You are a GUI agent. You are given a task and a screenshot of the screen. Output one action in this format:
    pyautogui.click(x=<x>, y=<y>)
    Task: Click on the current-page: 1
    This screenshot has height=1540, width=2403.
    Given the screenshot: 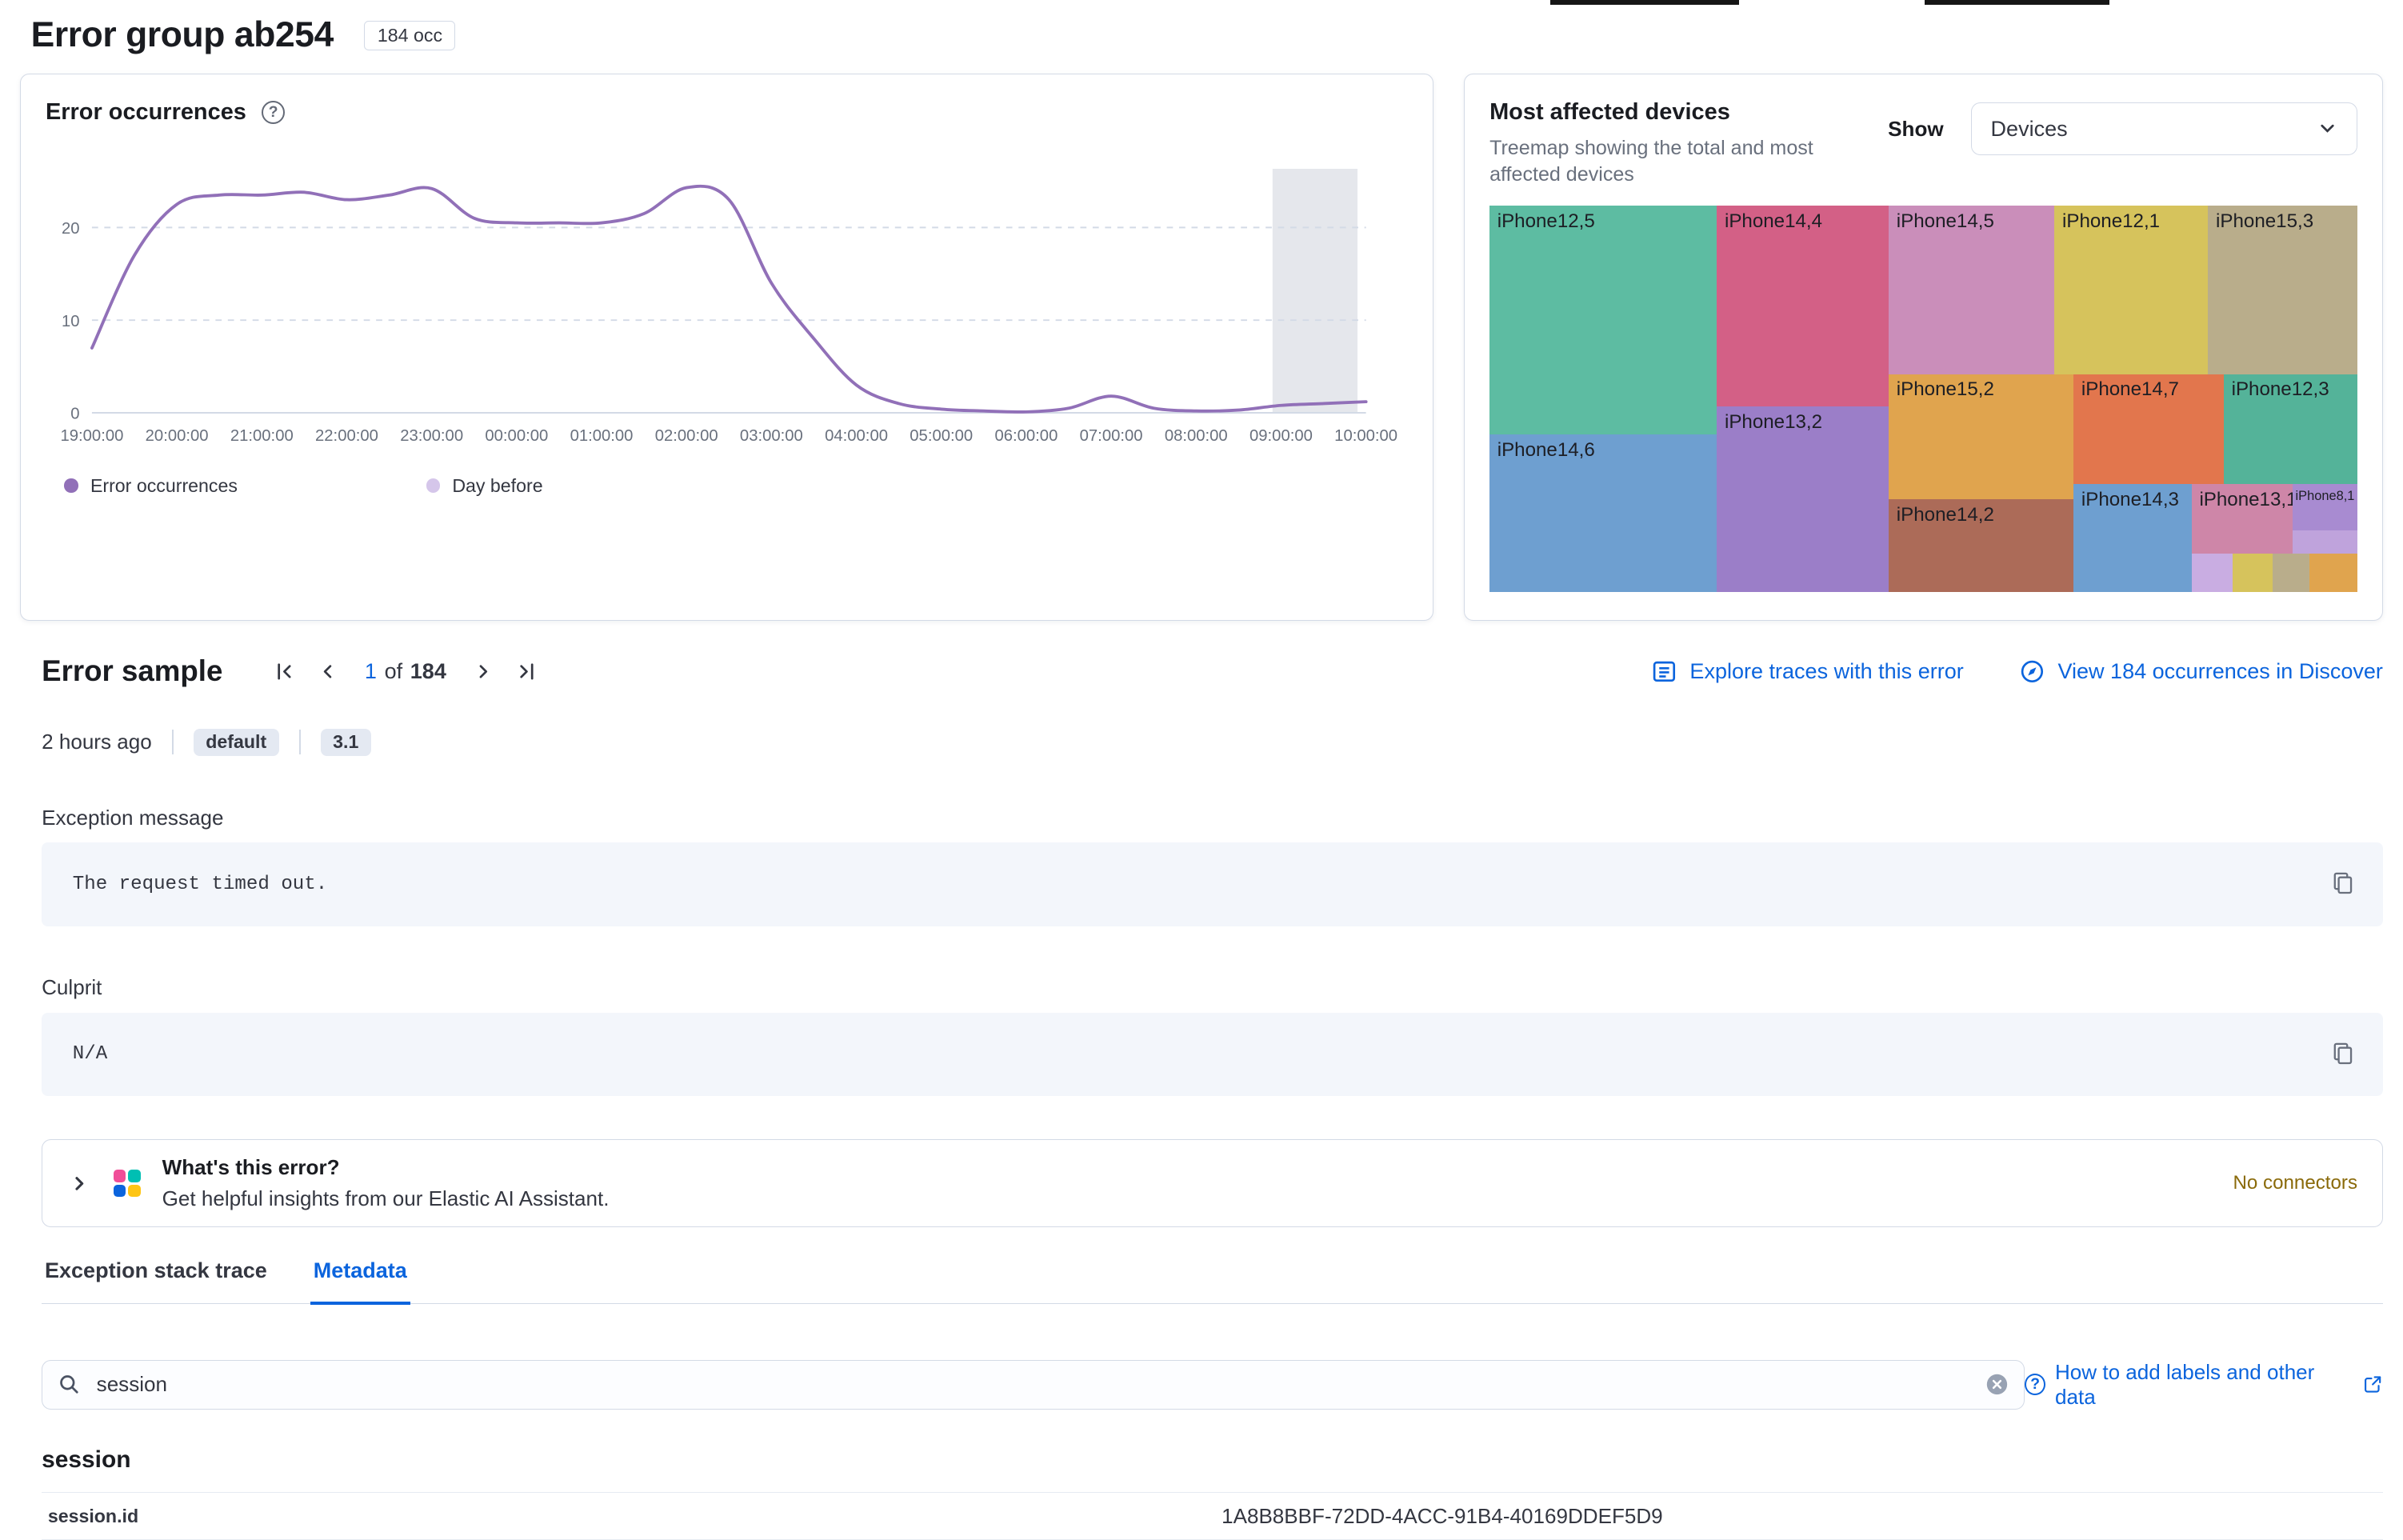 What is the action you would take?
    pyautogui.click(x=371, y=670)
    